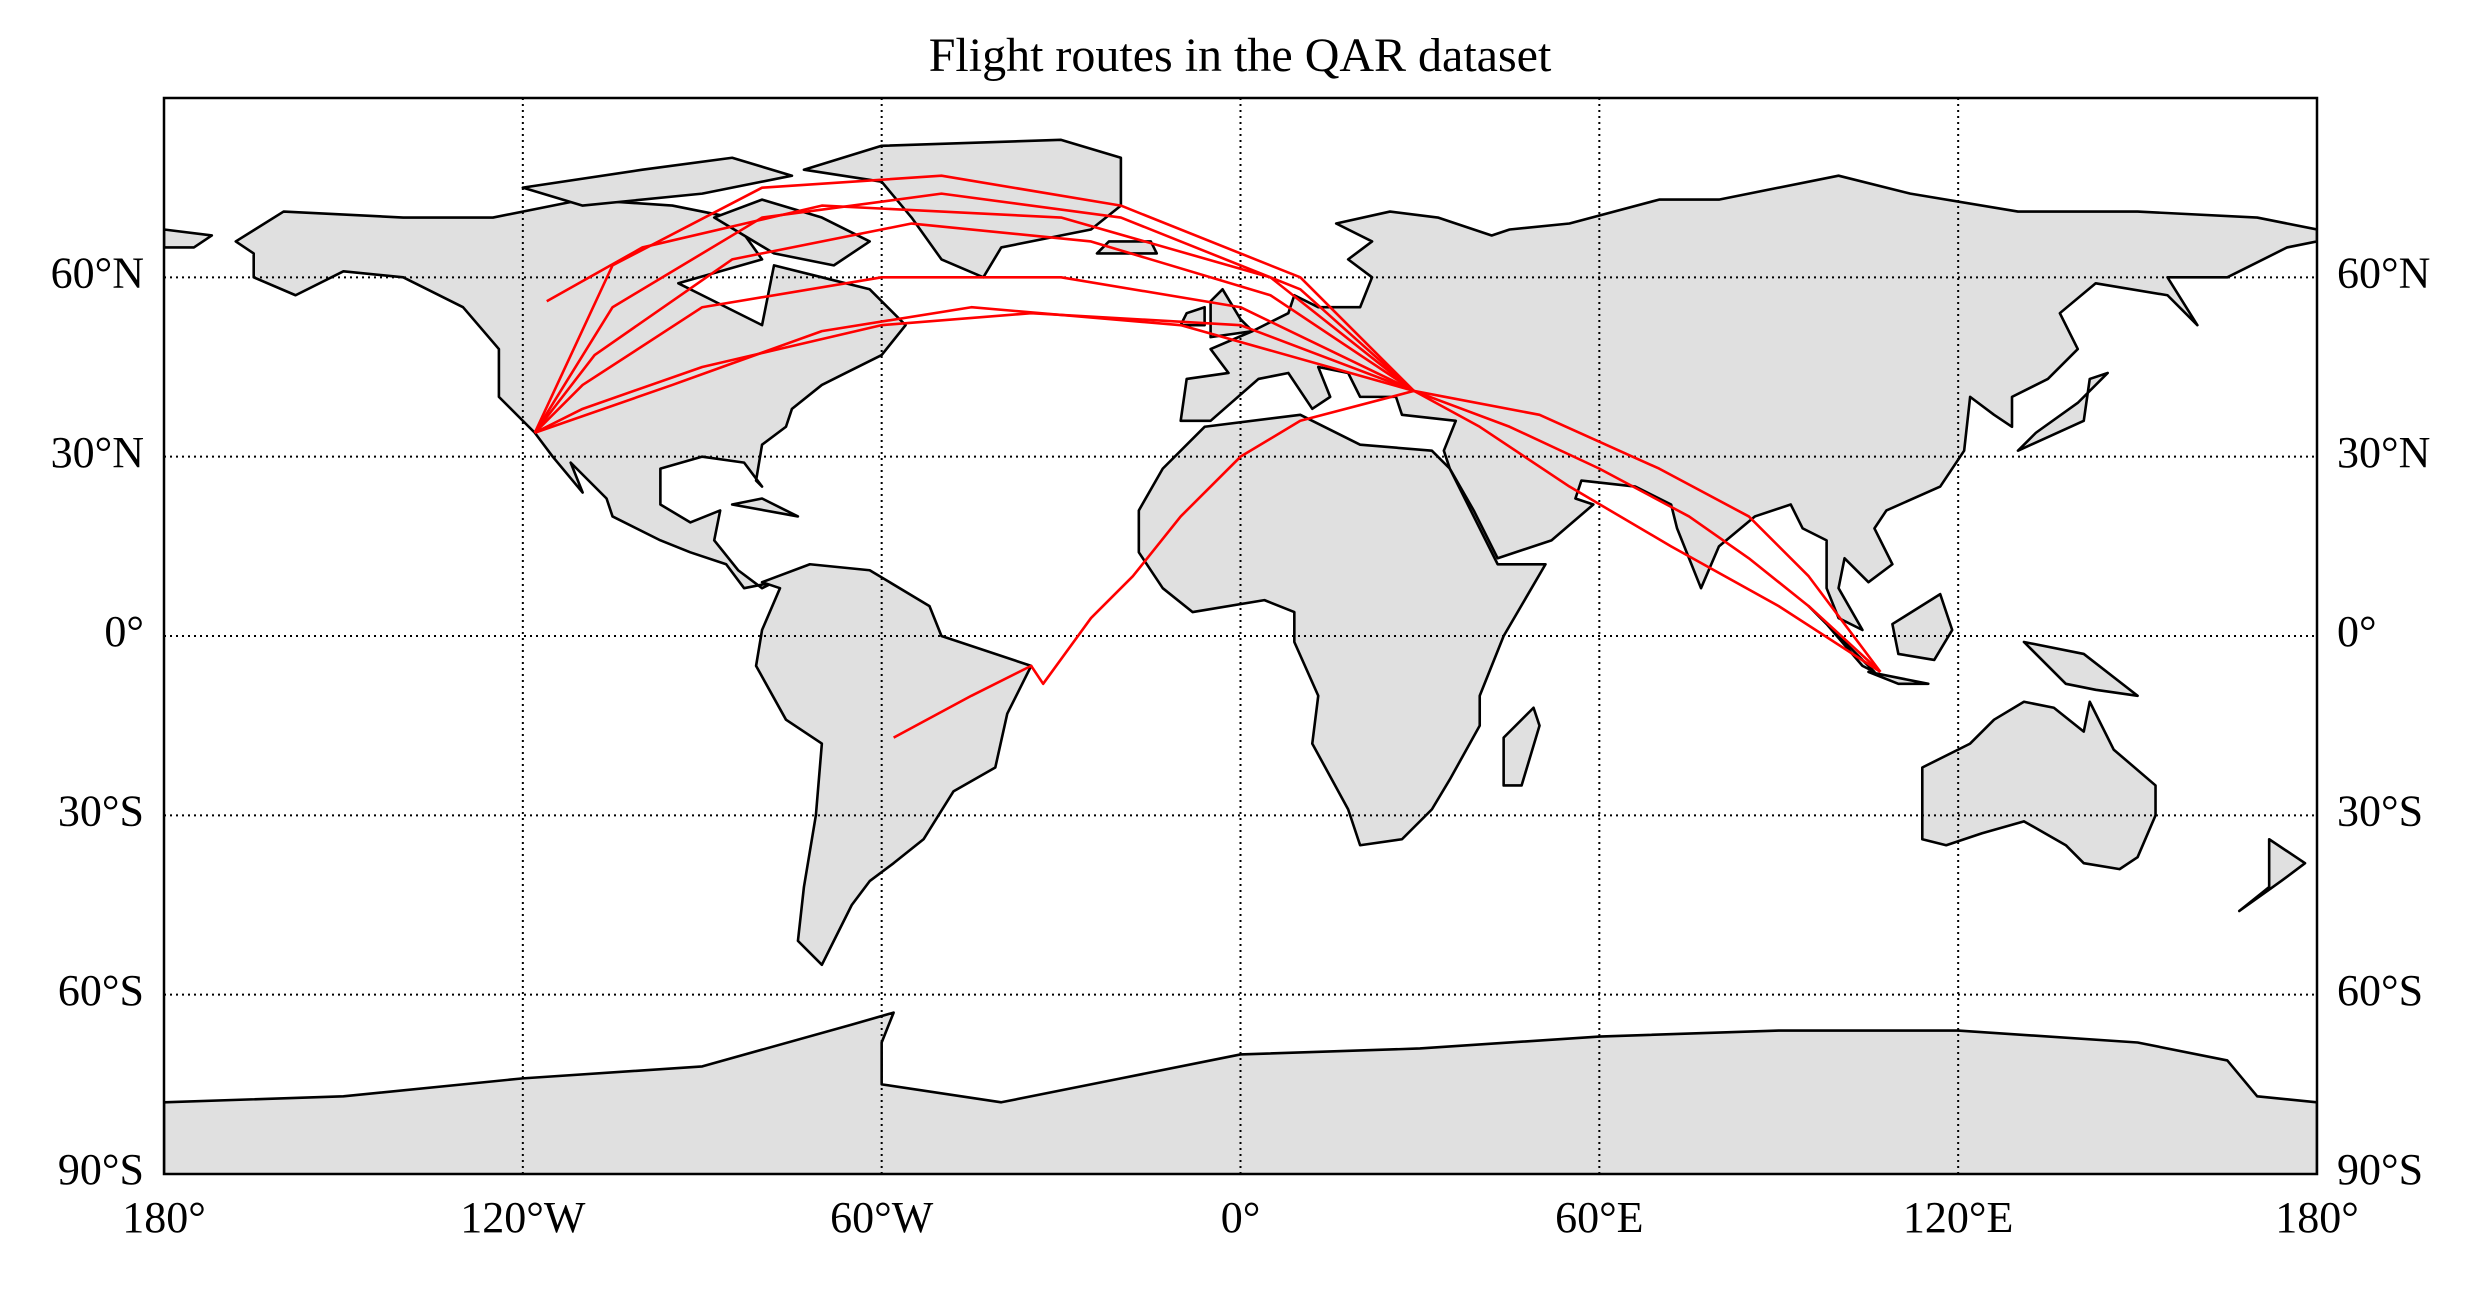 The height and width of the screenshot is (1300, 2478). What do you see at coordinates (2380, 990) in the screenshot?
I see `y-tick-label-right: 60°S` at bounding box center [2380, 990].